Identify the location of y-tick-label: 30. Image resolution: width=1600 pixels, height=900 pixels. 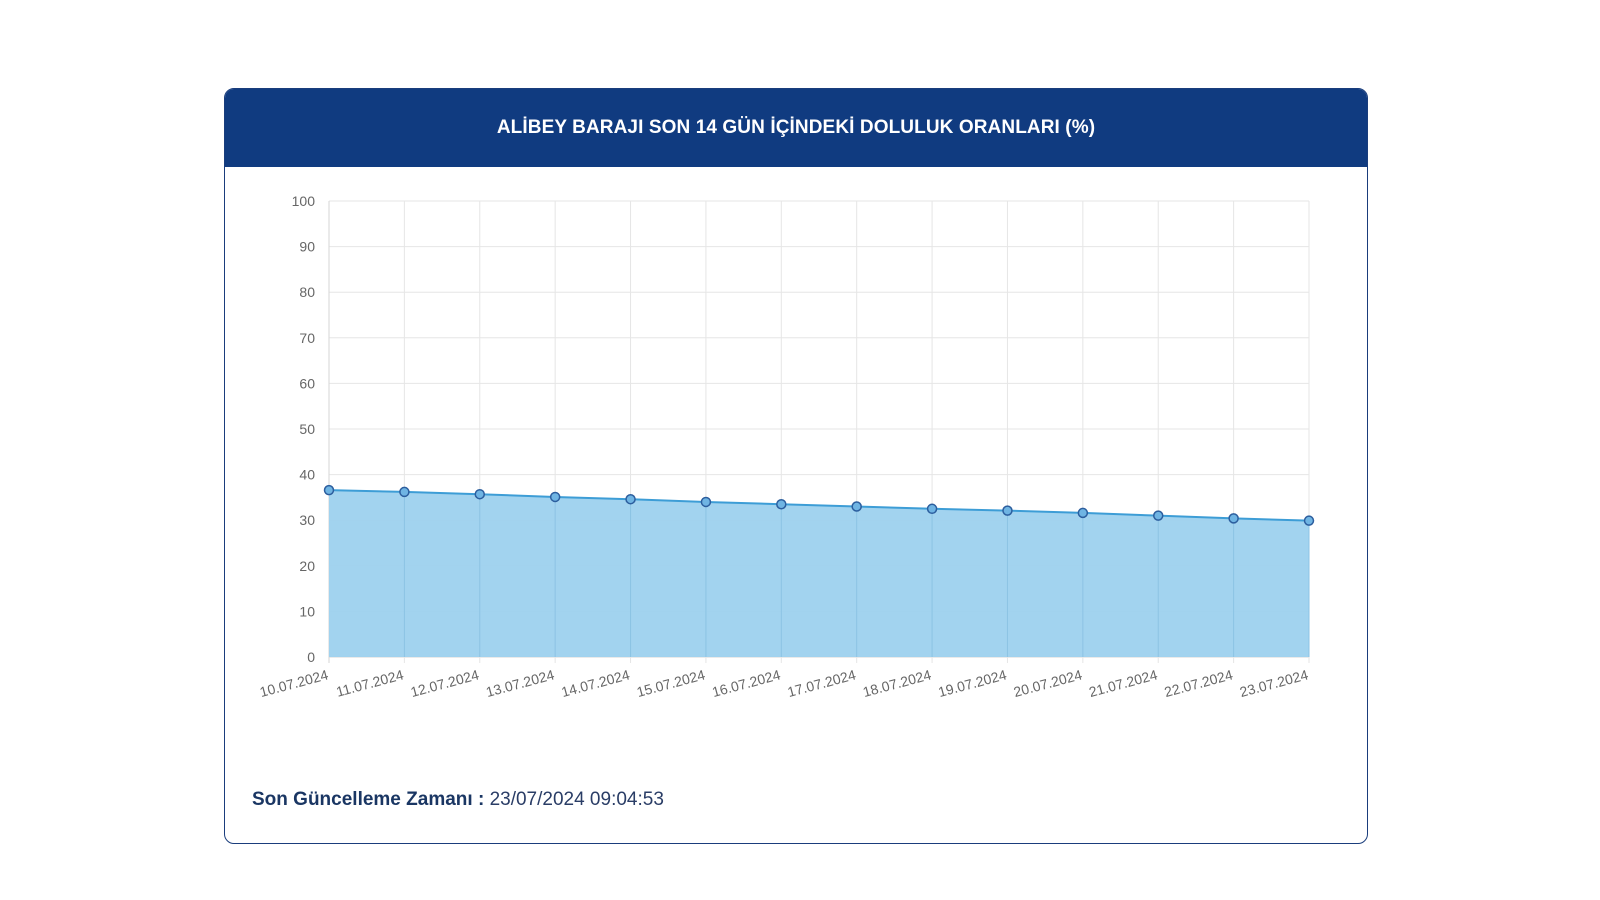
(307, 520).